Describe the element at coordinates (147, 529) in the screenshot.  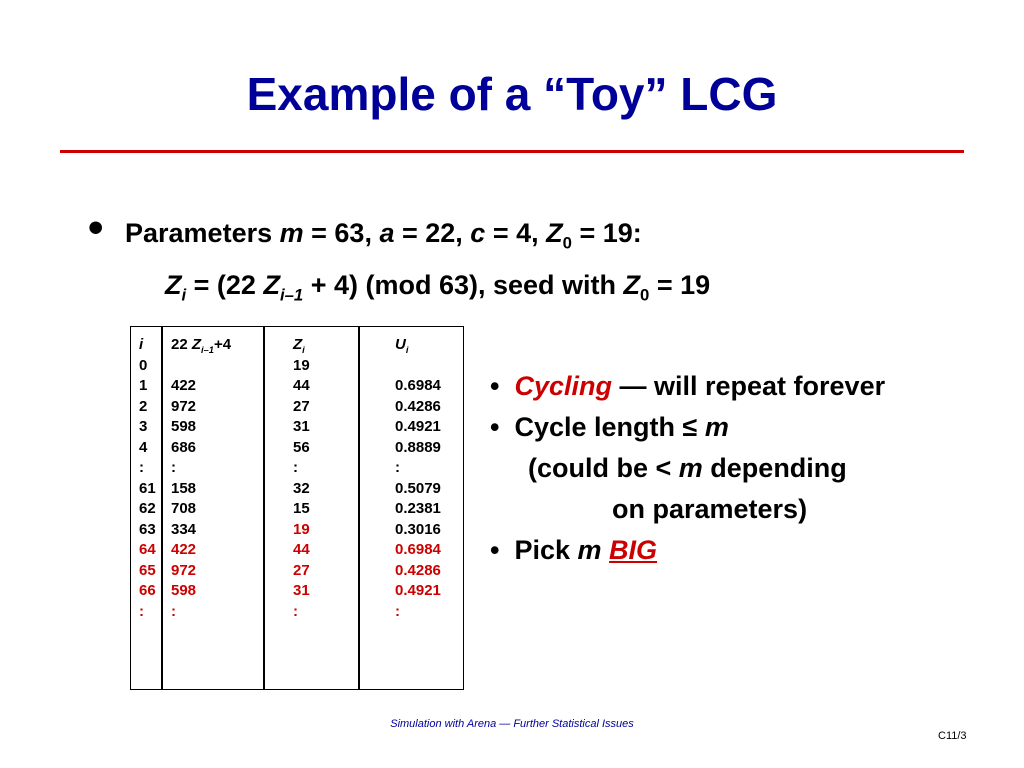
I see `table-cell: 63` at that location.